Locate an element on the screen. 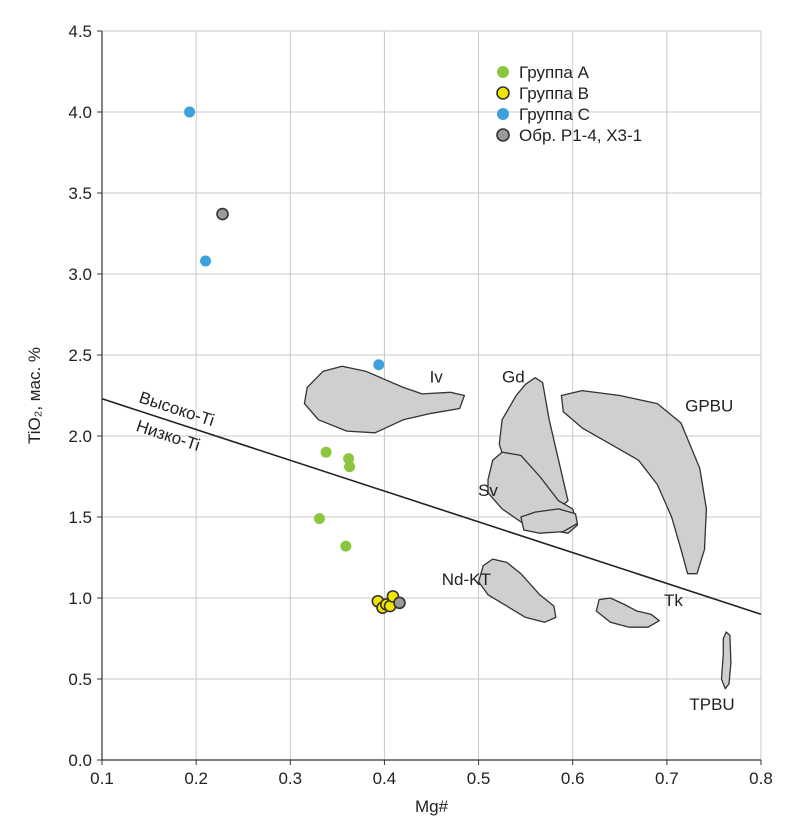  y-tick-label: 4.0 is located at coordinates (80, 112).